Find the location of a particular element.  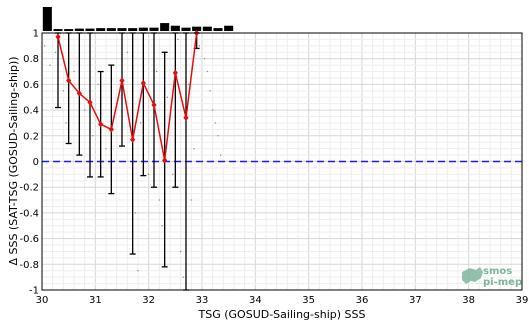

y-tick-label: -0.6 is located at coordinates (29, 239).